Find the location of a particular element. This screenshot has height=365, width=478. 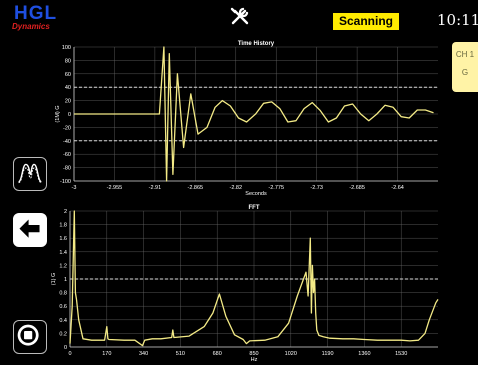

time-history-x-tick-label: -3 is located at coordinates (74, 188).